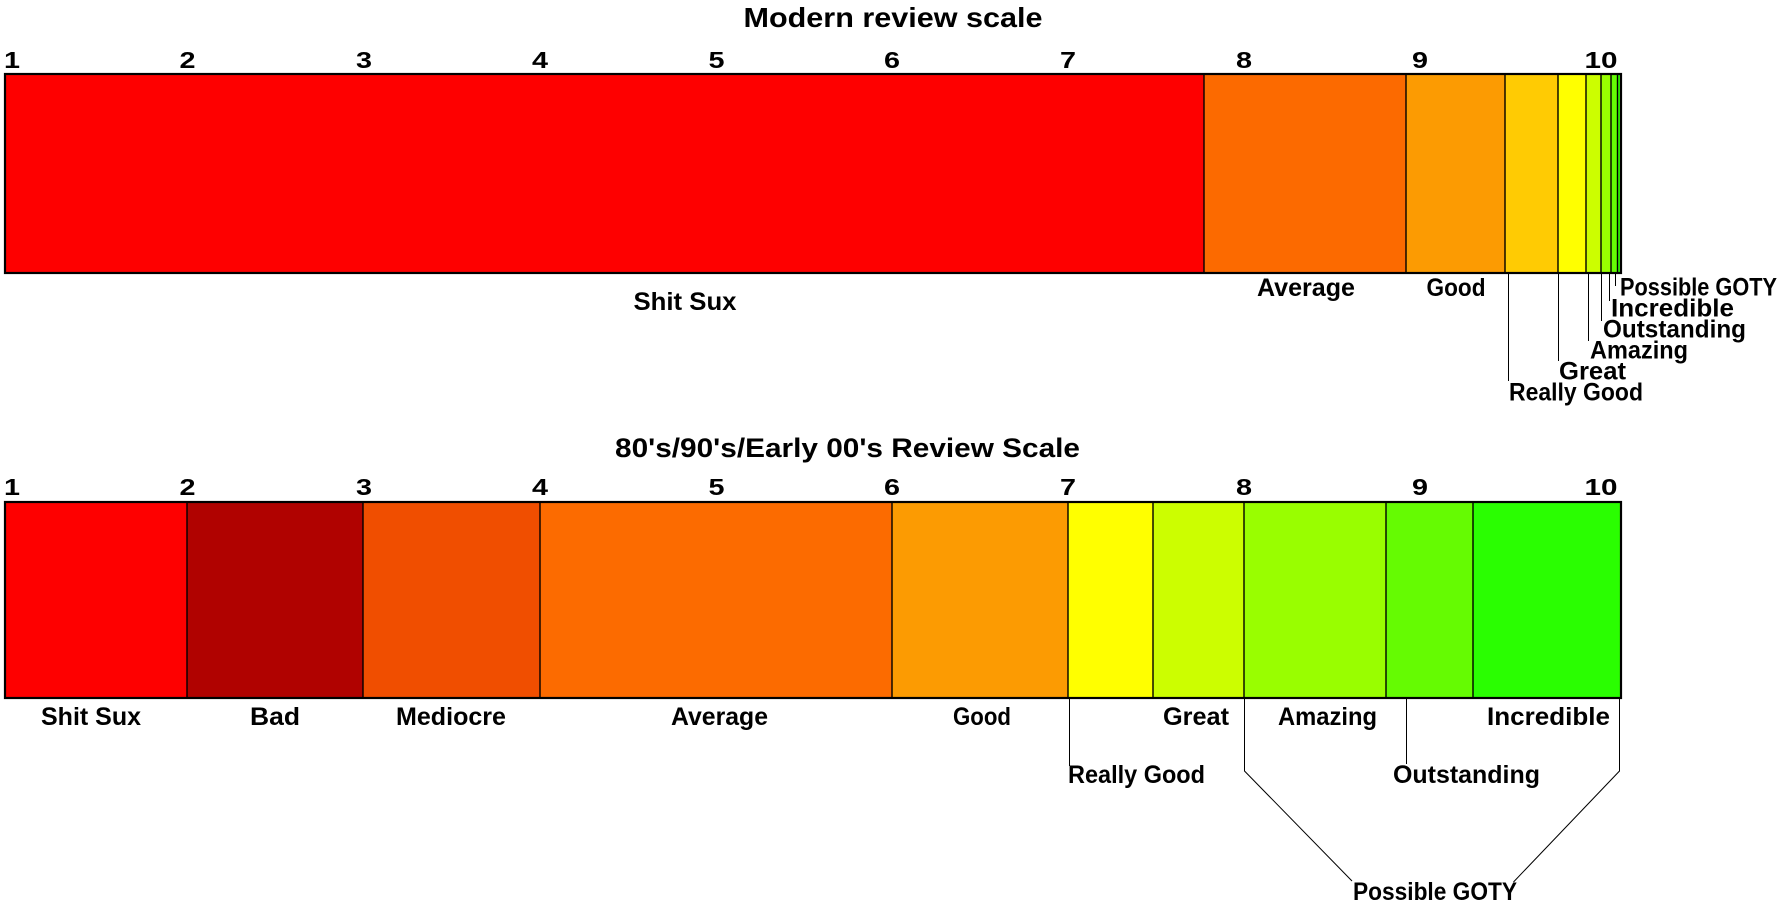 This screenshot has width=1786, height=919. Describe the element at coordinates (893, 17) in the screenshot. I see `svg-text: Modern review scale` at that location.